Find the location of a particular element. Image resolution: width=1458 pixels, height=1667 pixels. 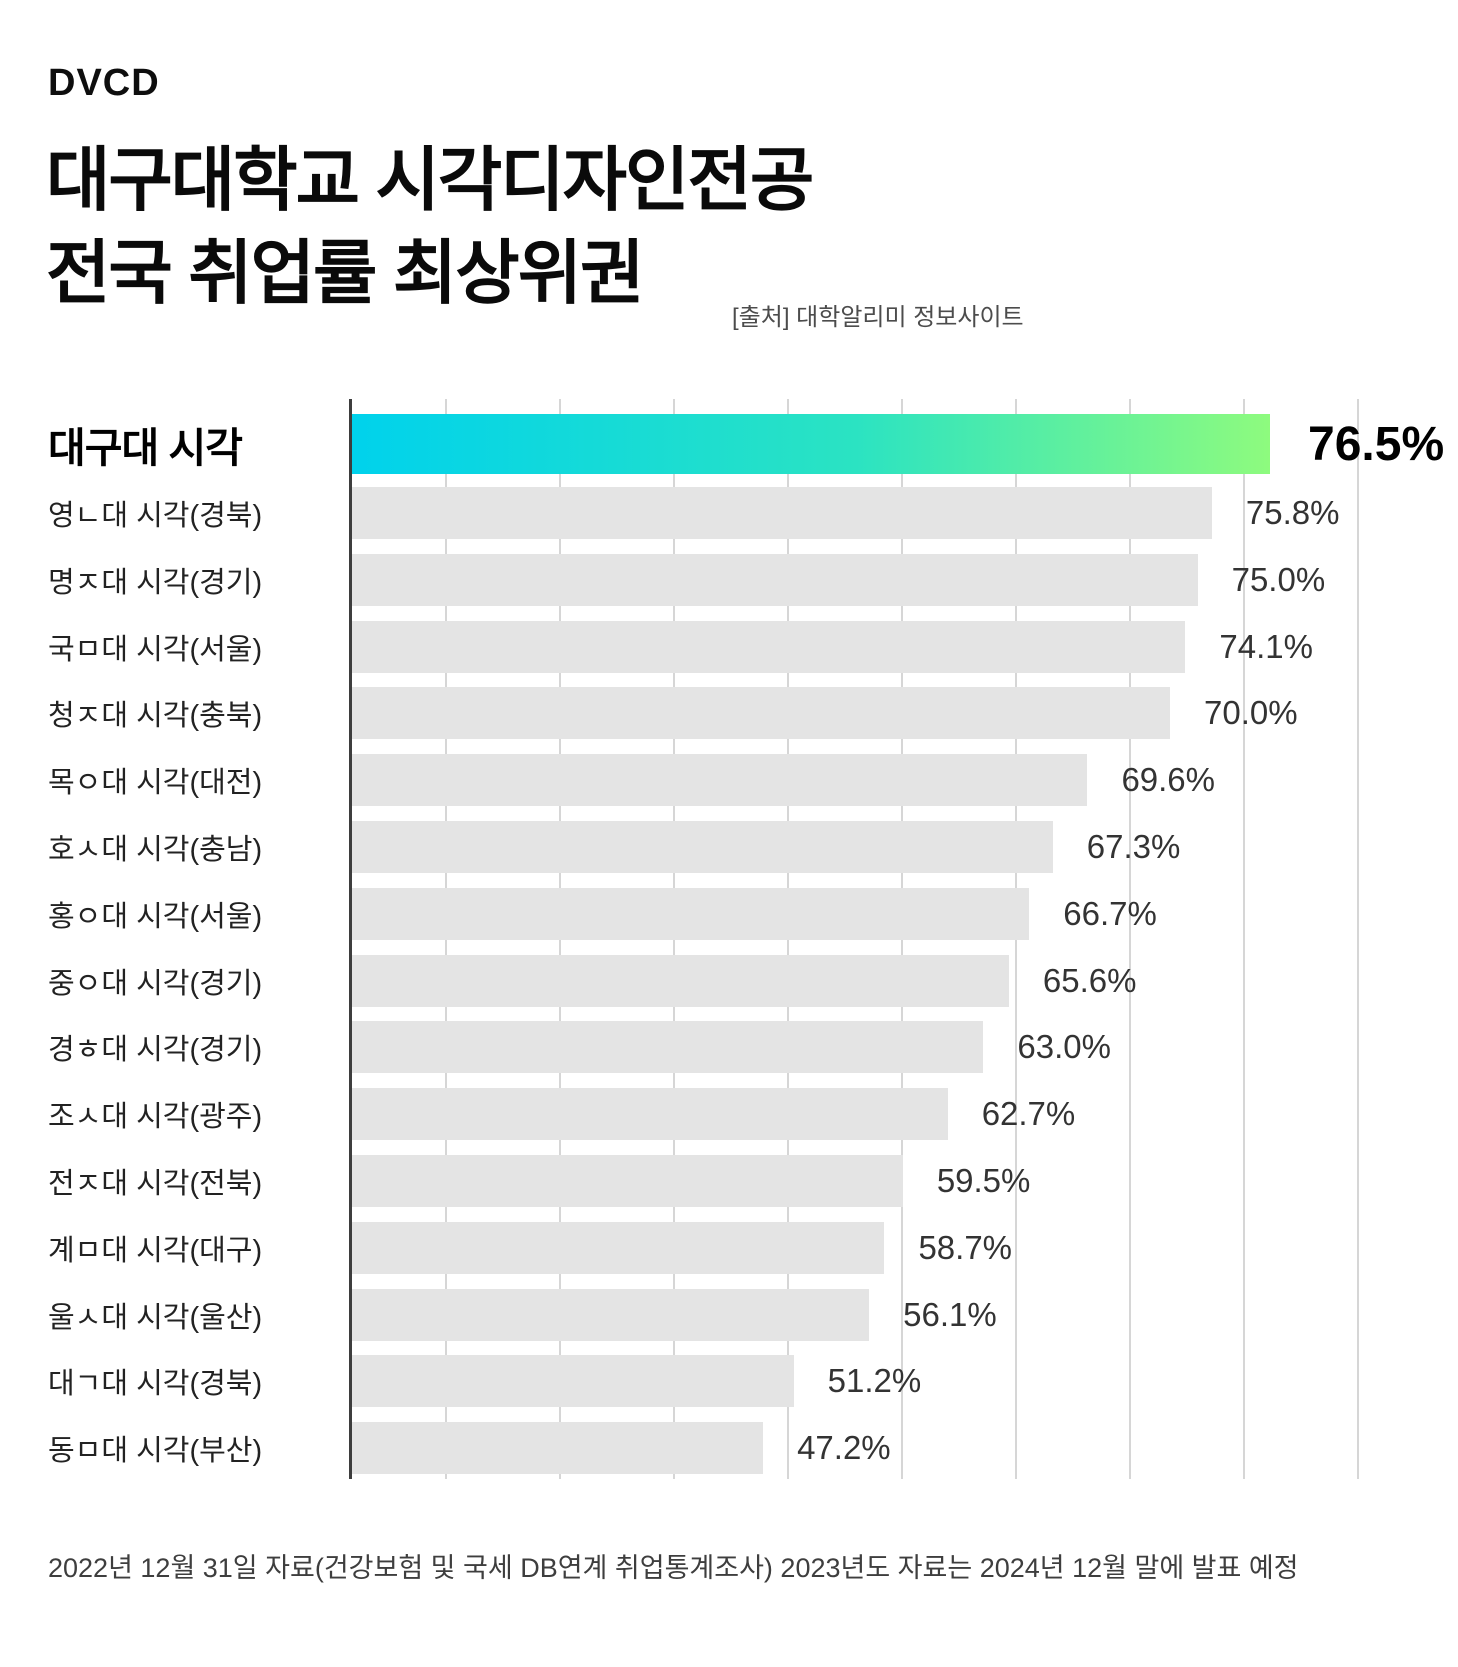

bar-value-label: 69.6% is located at coordinates (1168, 780).